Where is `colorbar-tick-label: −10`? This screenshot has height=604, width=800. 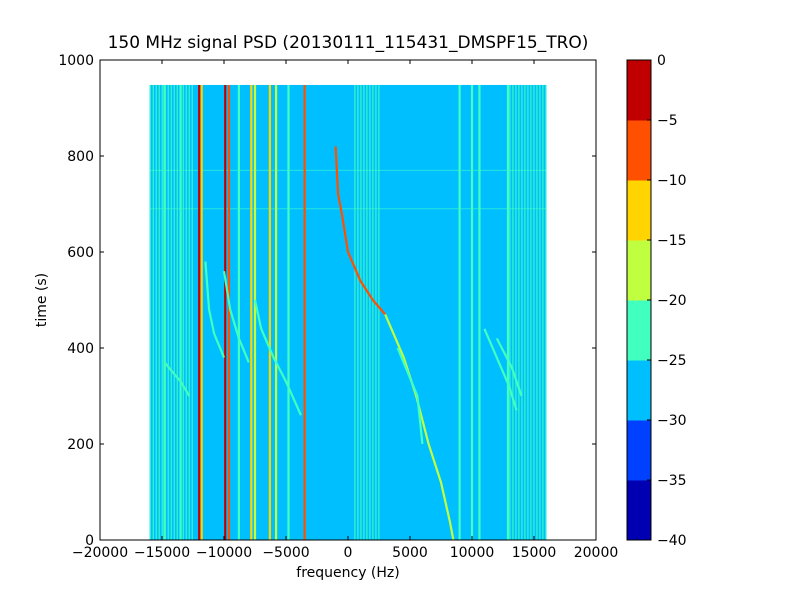 colorbar-tick-label: −10 is located at coordinates (672, 181).